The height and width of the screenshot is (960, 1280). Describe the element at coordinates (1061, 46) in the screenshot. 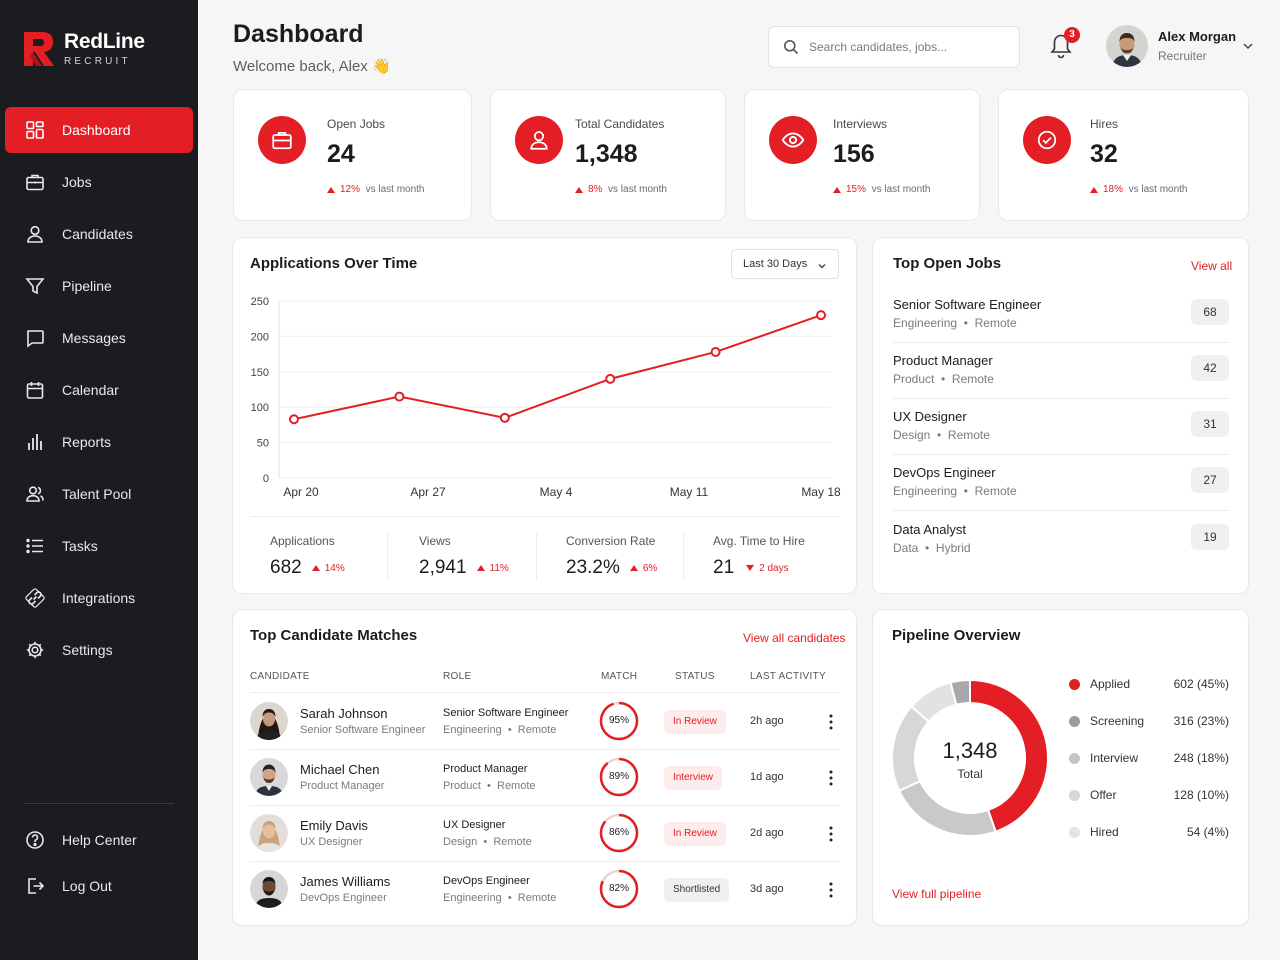

I see `bell-icon` at that location.